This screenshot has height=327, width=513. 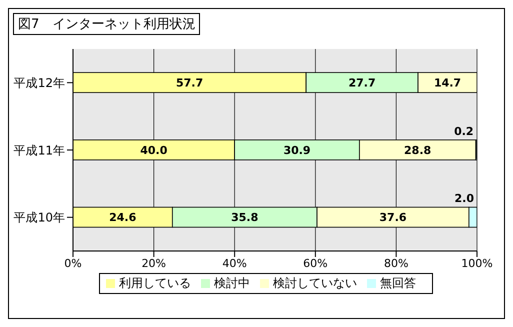 I want to click on legend-label: 無回答, so click(x=398, y=283).